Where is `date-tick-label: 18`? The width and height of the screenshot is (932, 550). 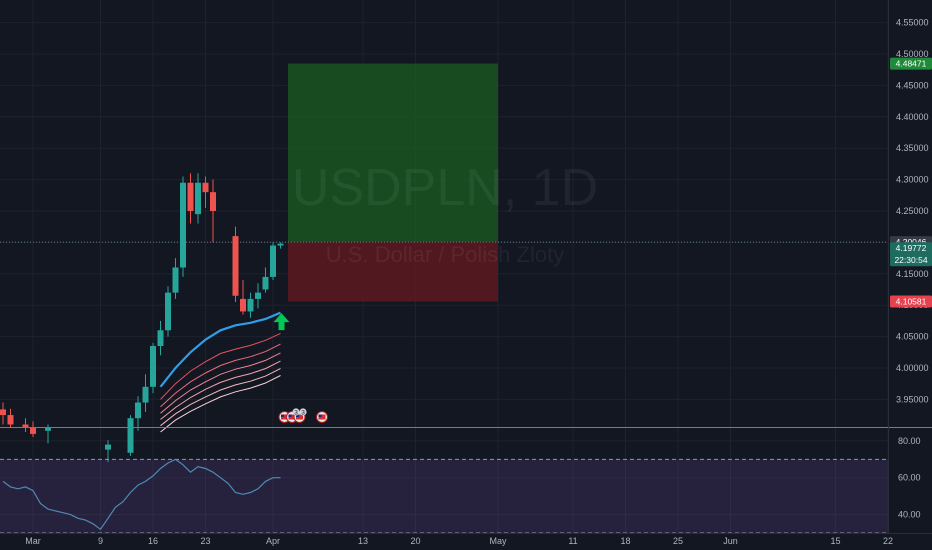 date-tick-label: 18 is located at coordinates (625, 541).